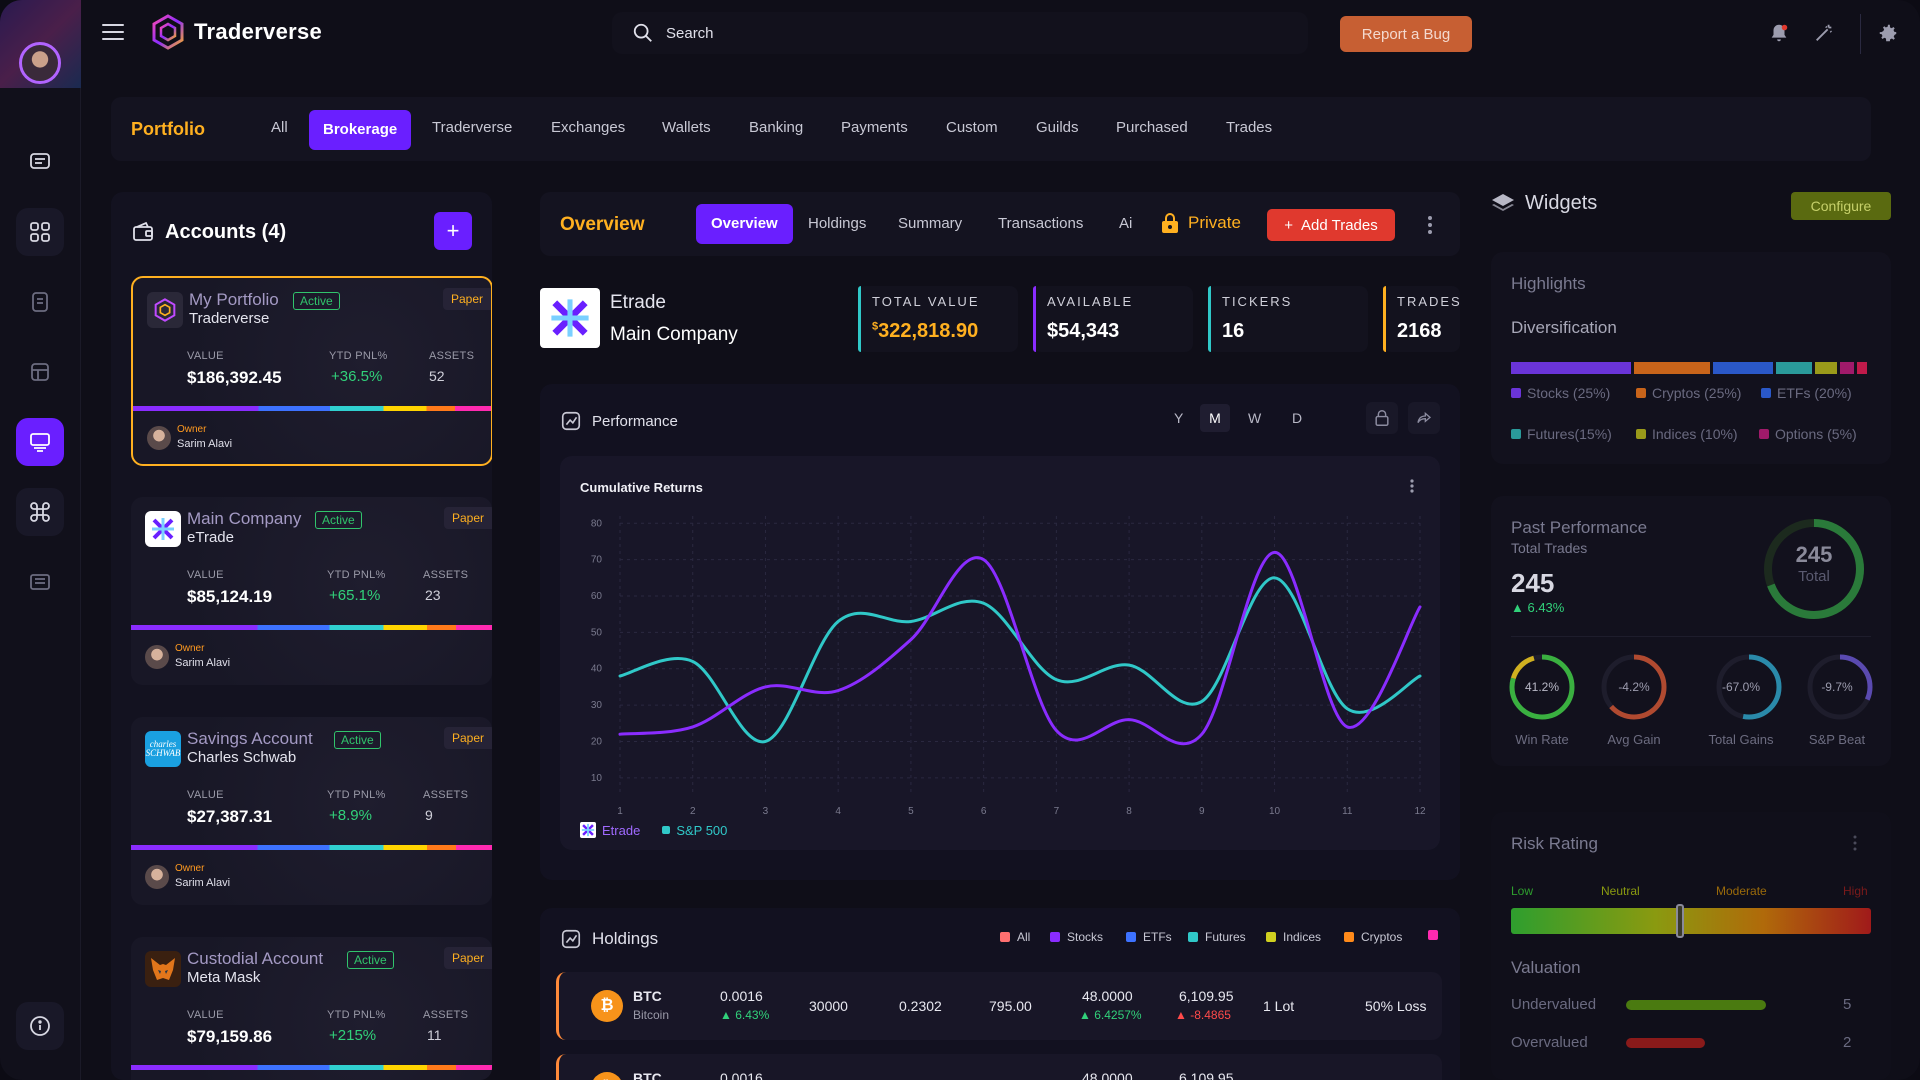 This screenshot has width=1920, height=1080. Describe the element at coordinates (40, 162) in the screenshot. I see `messages-icon` at that location.